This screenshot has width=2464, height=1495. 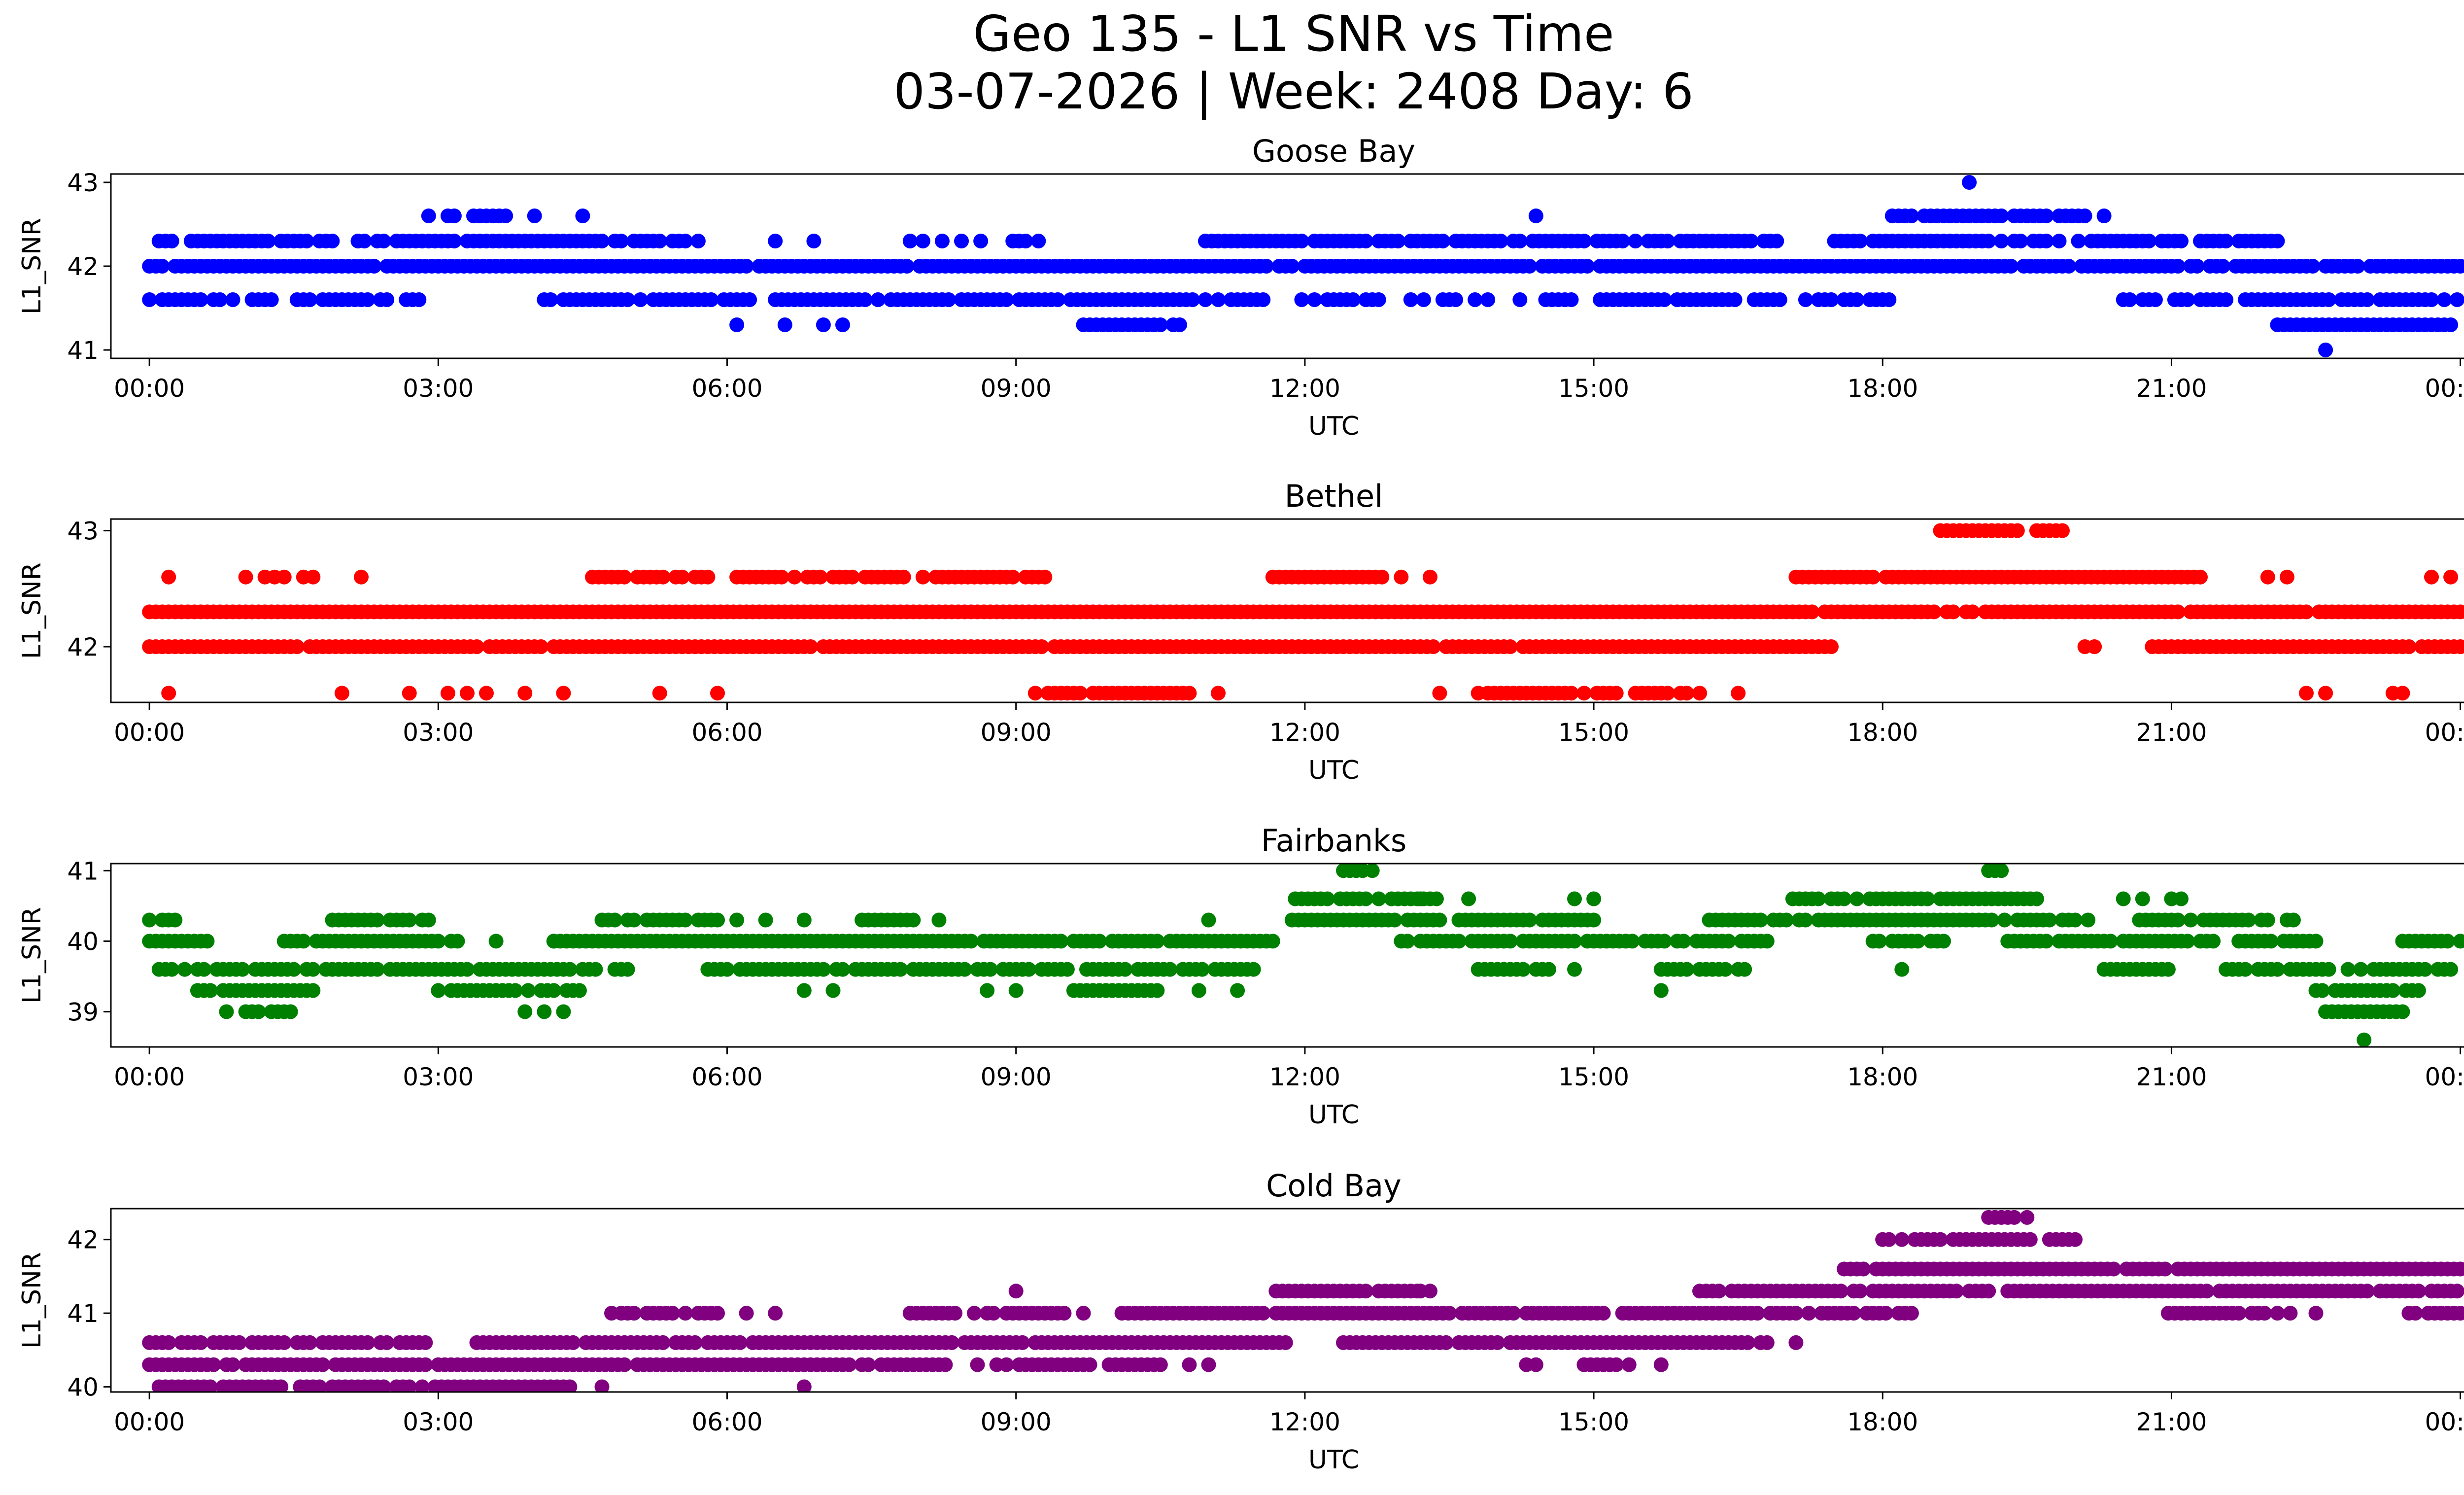 I want to click on x-tick-label: 06:00, so click(x=726, y=1077).